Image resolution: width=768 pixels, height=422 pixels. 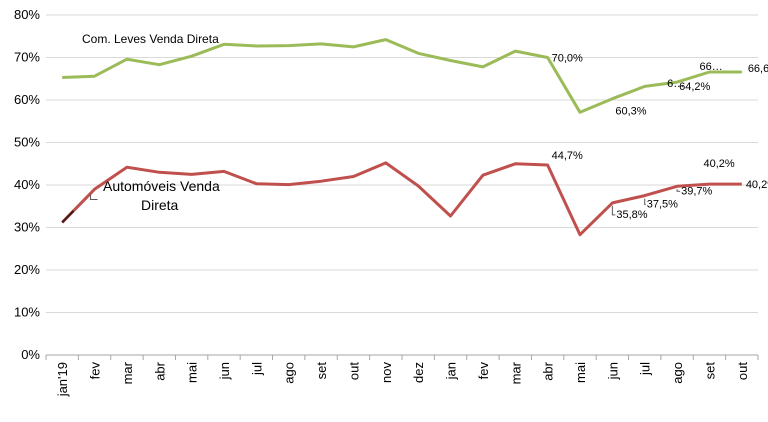 I want to click on y-tick-label: 70%, so click(x=27, y=57).